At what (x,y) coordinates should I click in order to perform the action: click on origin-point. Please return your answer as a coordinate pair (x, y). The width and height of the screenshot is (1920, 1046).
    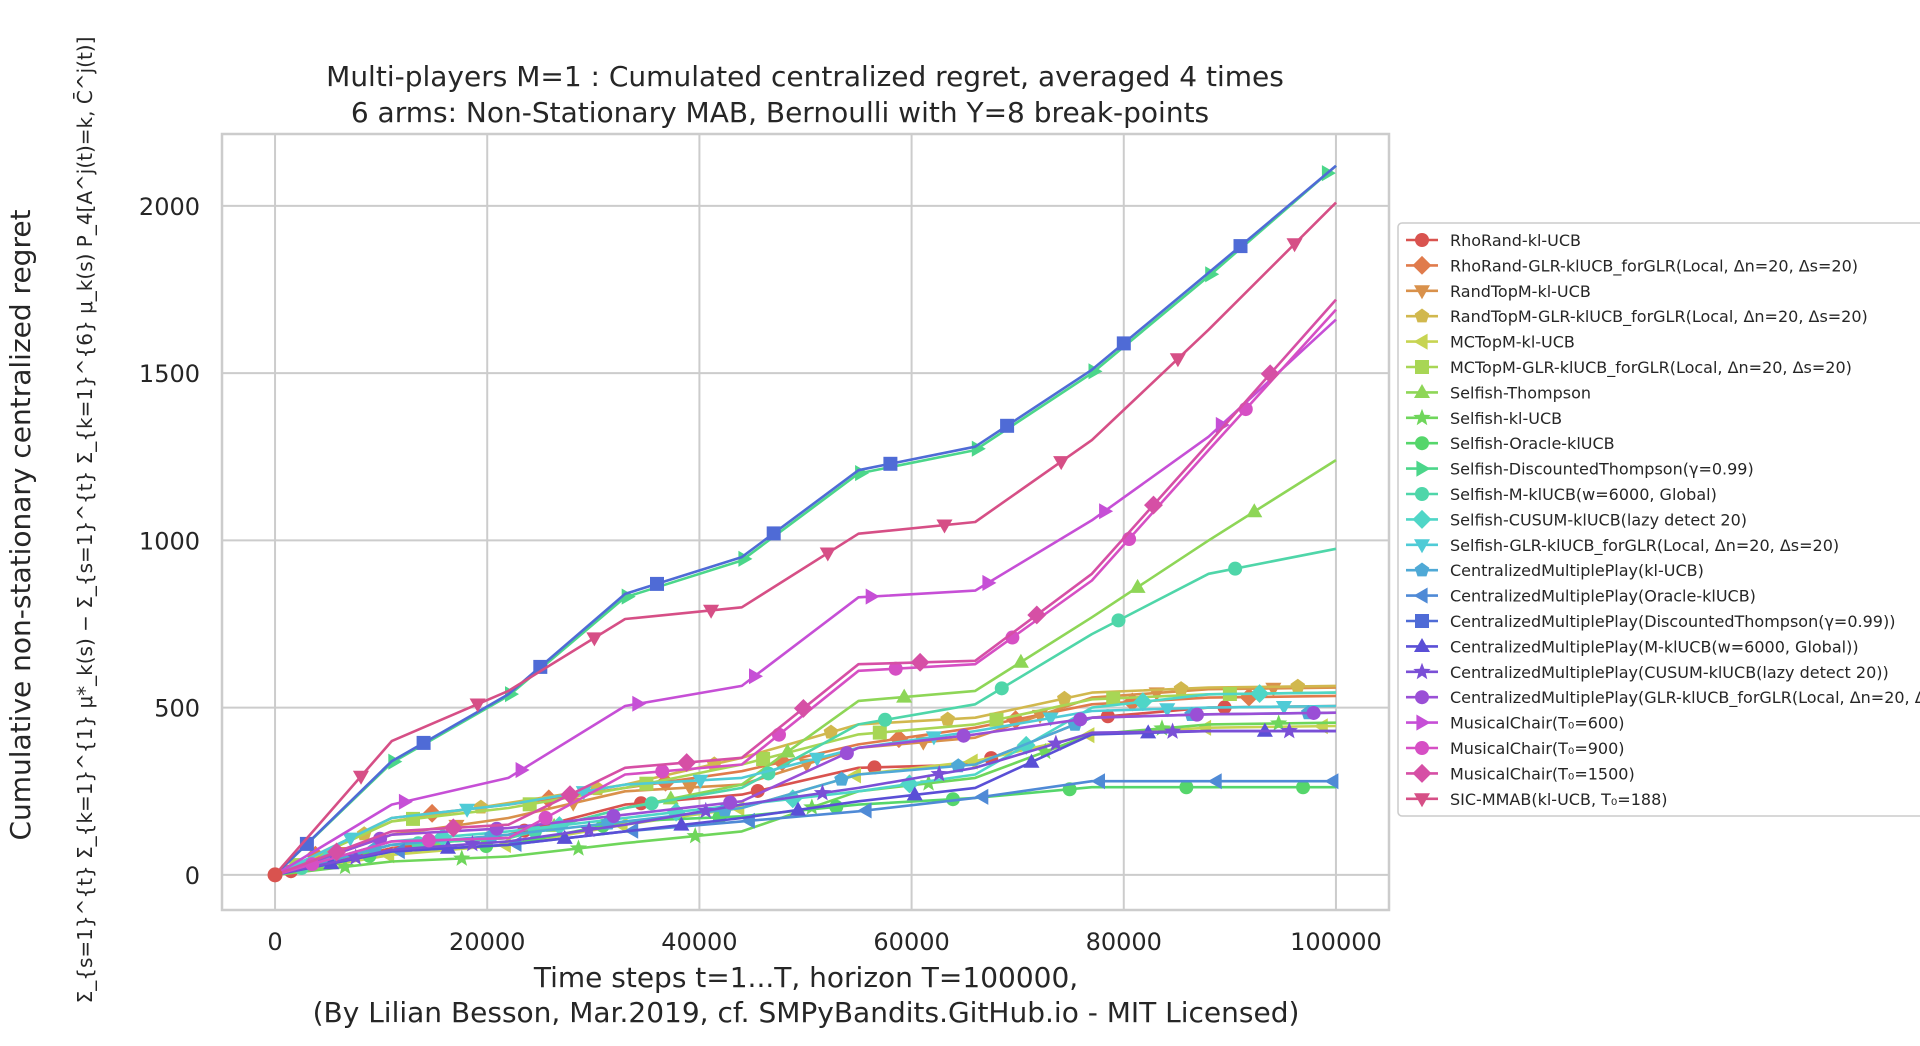
    Looking at the image, I should click on (275, 875).